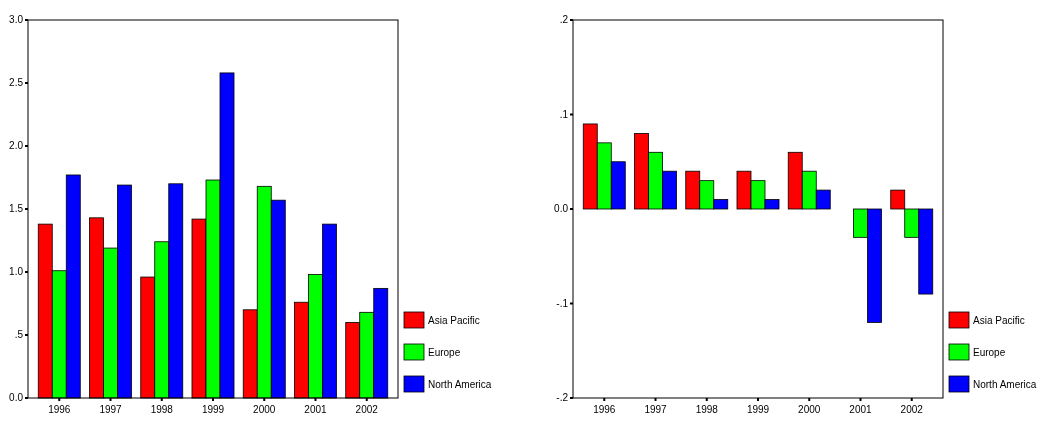 This screenshot has height=429, width=1053. What do you see at coordinates (16, 272) in the screenshot?
I see `y-tick-label: 1.0` at bounding box center [16, 272].